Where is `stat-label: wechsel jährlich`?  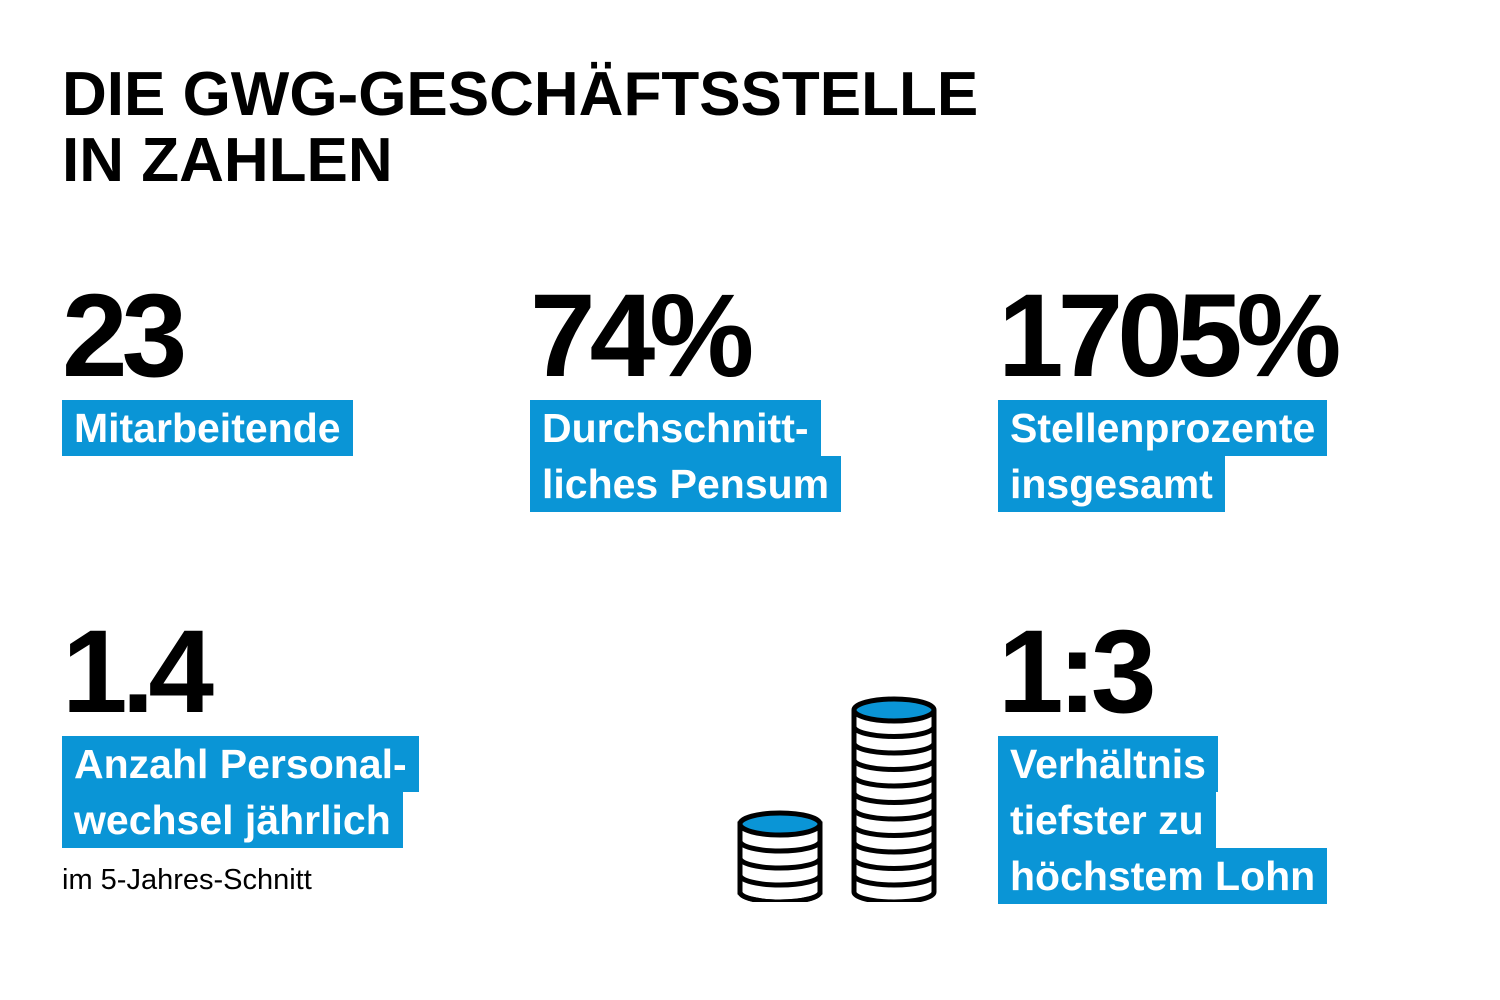
stat-label: wechsel jährlich is located at coordinates (232, 820).